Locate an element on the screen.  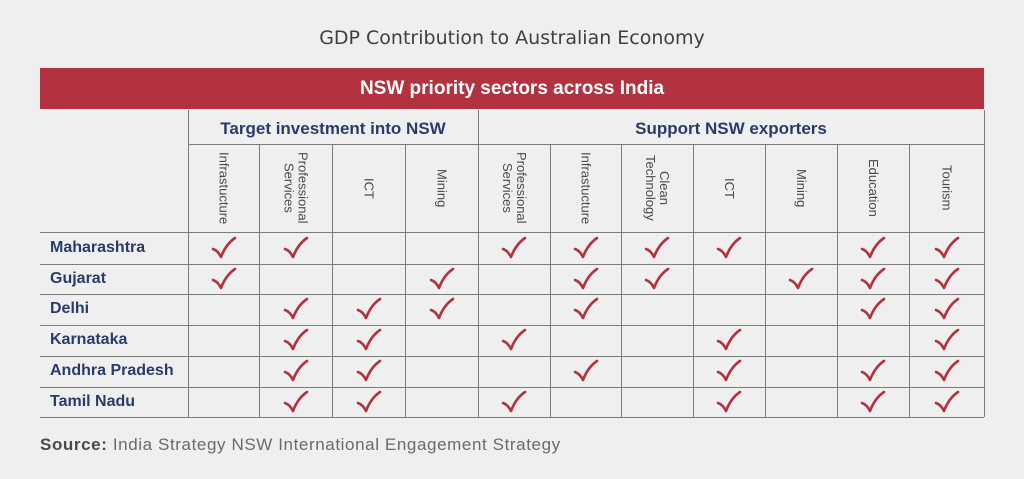
column-header: Education is located at coordinates (873, 188).